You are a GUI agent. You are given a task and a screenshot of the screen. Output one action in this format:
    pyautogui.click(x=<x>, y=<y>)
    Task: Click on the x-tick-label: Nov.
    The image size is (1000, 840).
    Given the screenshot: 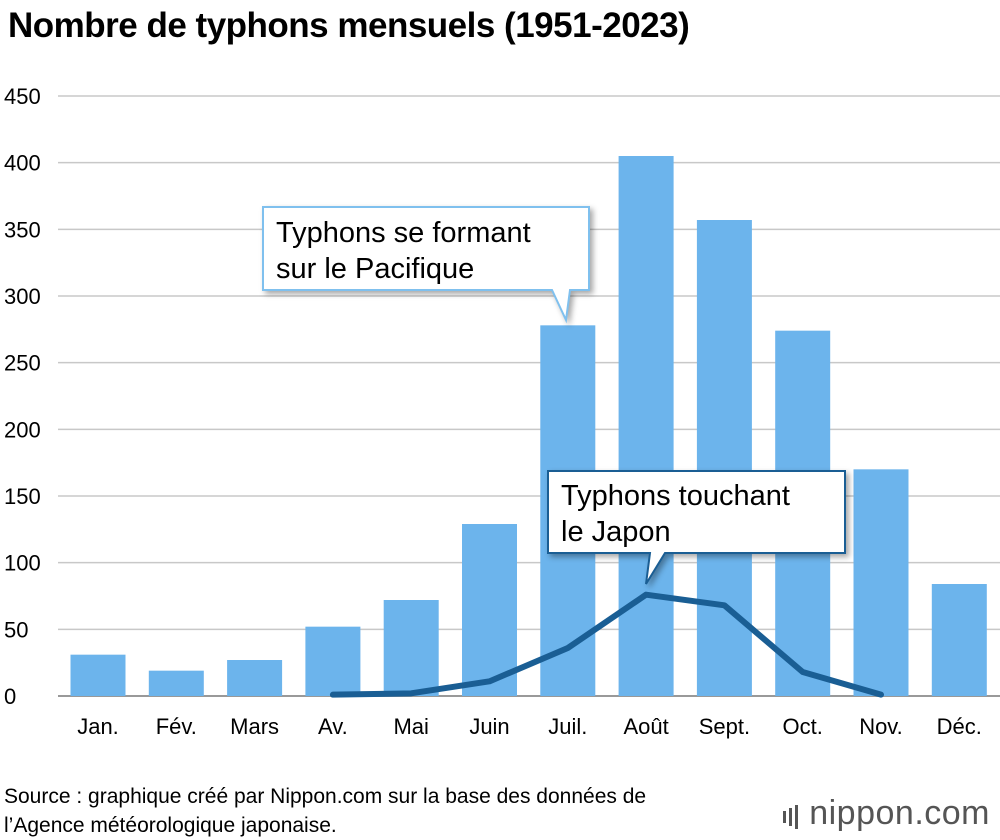 What is the action you would take?
    pyautogui.click(x=881, y=726)
    